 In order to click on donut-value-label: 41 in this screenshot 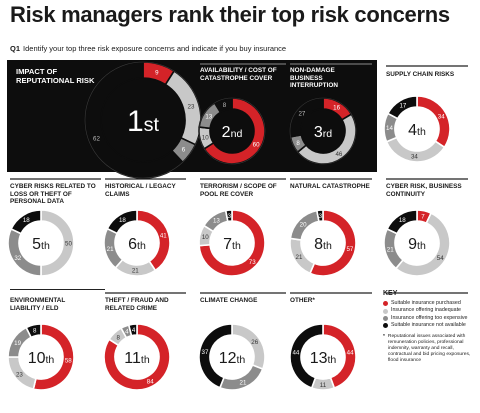, I will do `click(163, 235)`.